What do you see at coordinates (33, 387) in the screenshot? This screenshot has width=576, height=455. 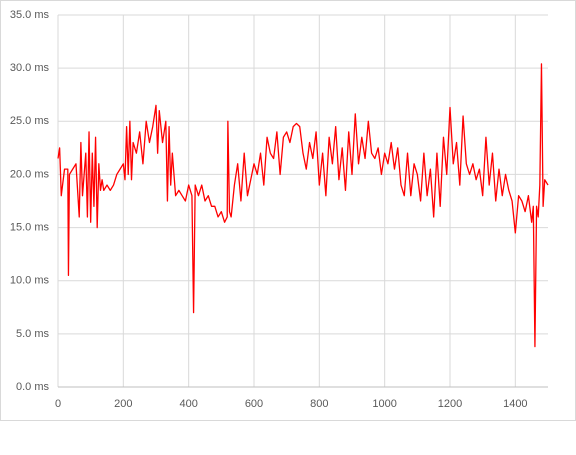 I see `y-tick-label: 0.0 ms` at bounding box center [33, 387].